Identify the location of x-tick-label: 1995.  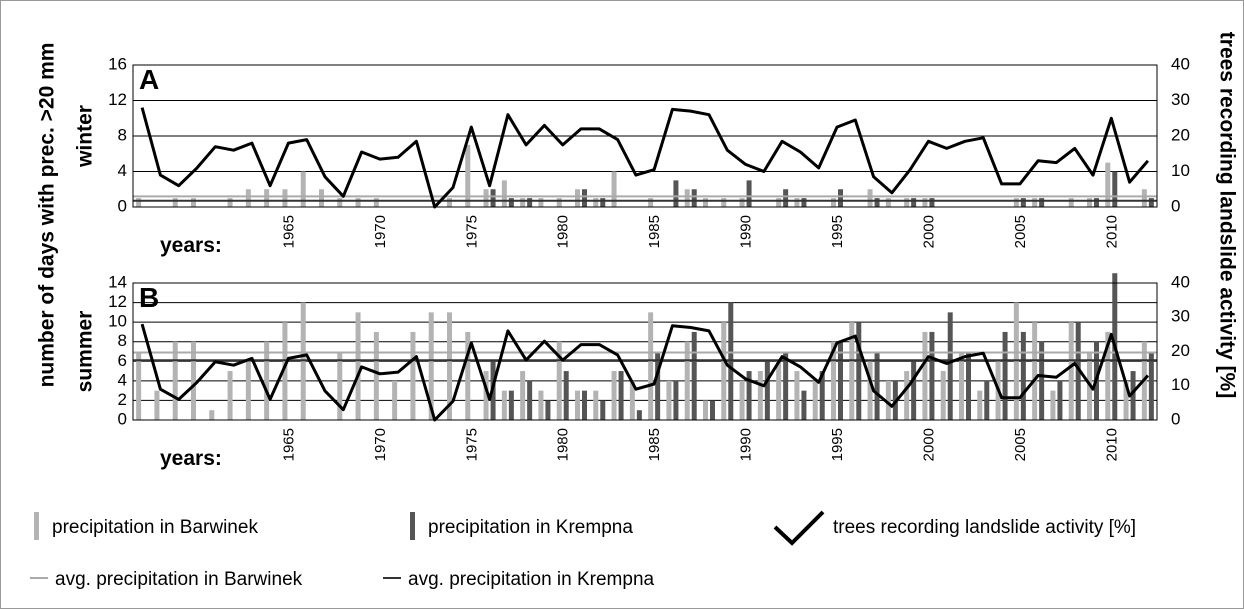
(837, 444).